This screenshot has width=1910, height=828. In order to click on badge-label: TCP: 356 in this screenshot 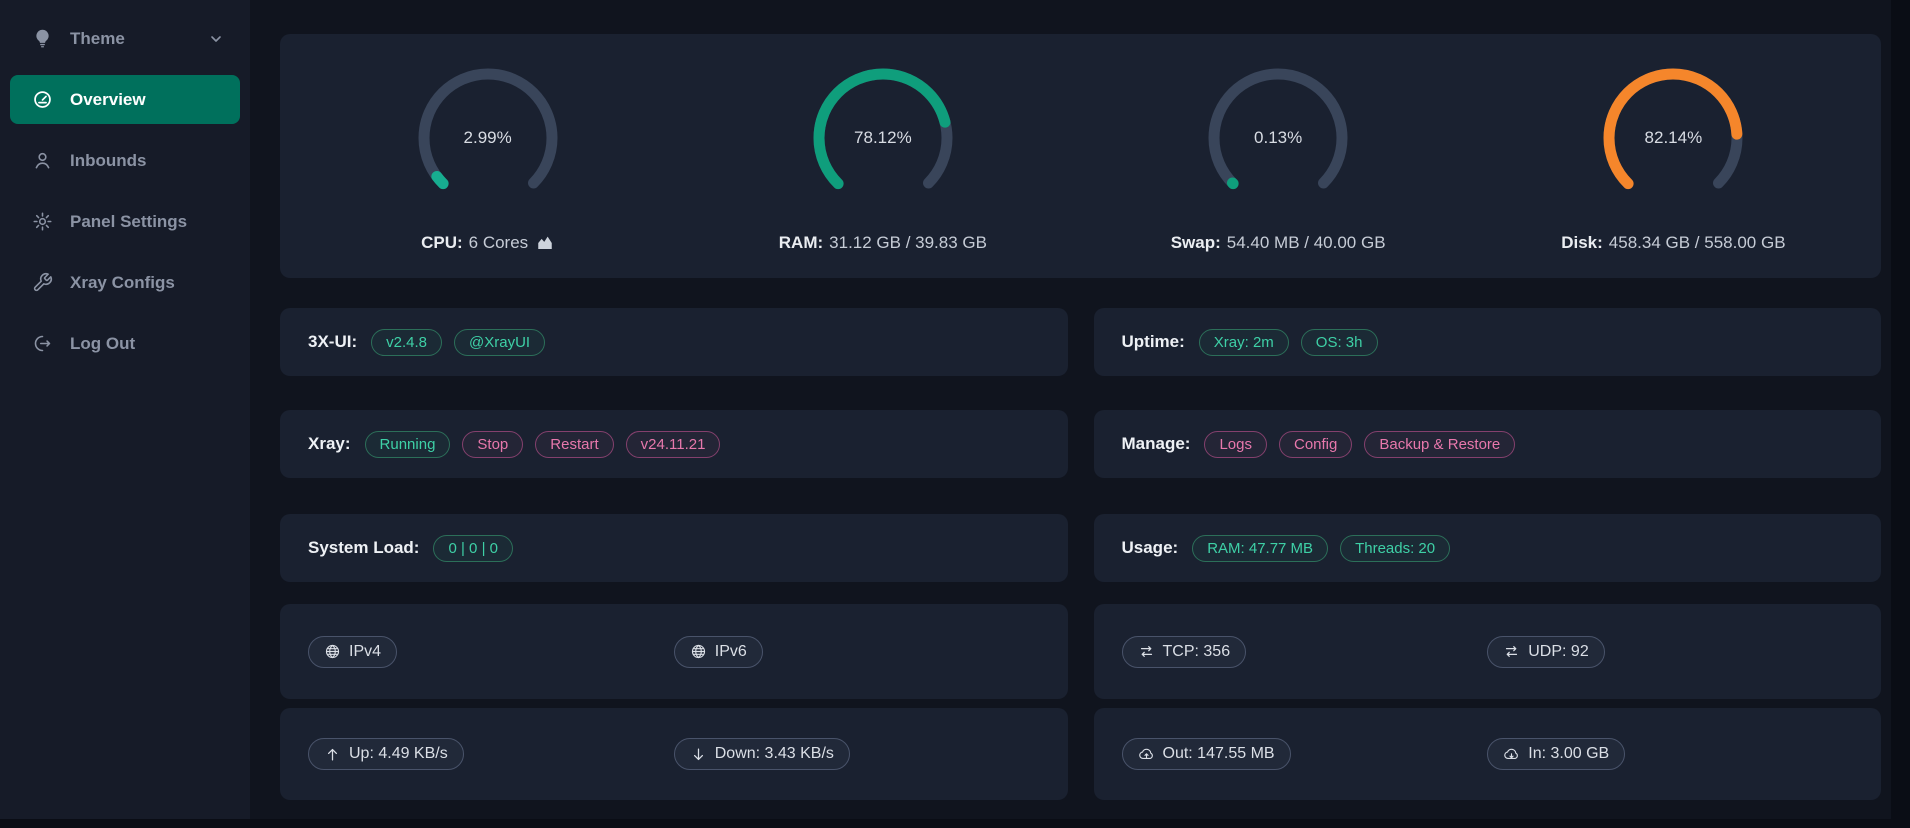, I will do `click(1196, 651)`.